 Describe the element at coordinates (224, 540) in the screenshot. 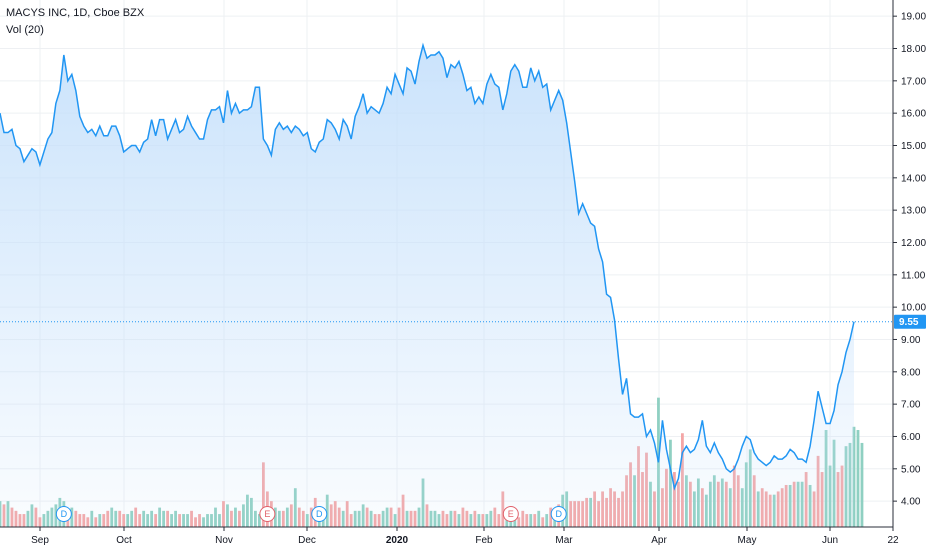

I see `x-tick-label: Nov` at that location.